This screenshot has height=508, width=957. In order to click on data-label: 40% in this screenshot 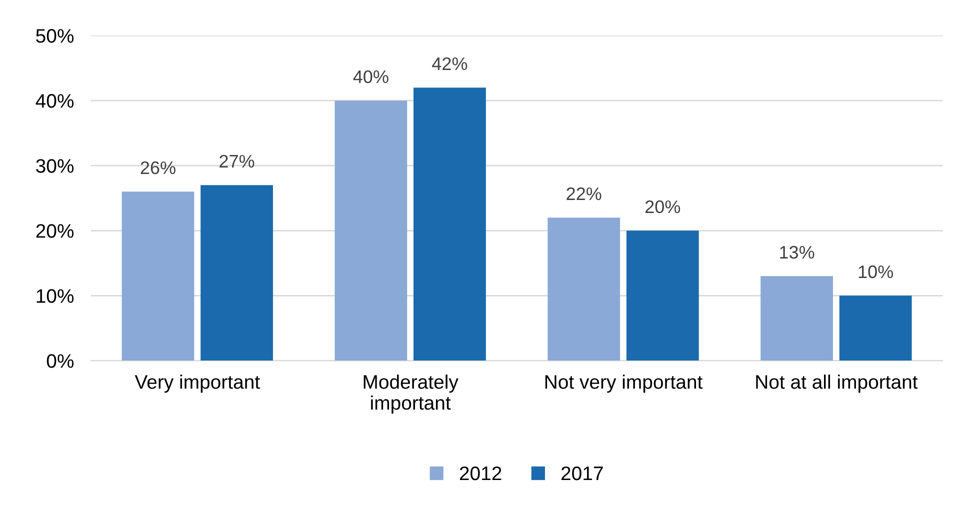, I will do `click(370, 77)`.